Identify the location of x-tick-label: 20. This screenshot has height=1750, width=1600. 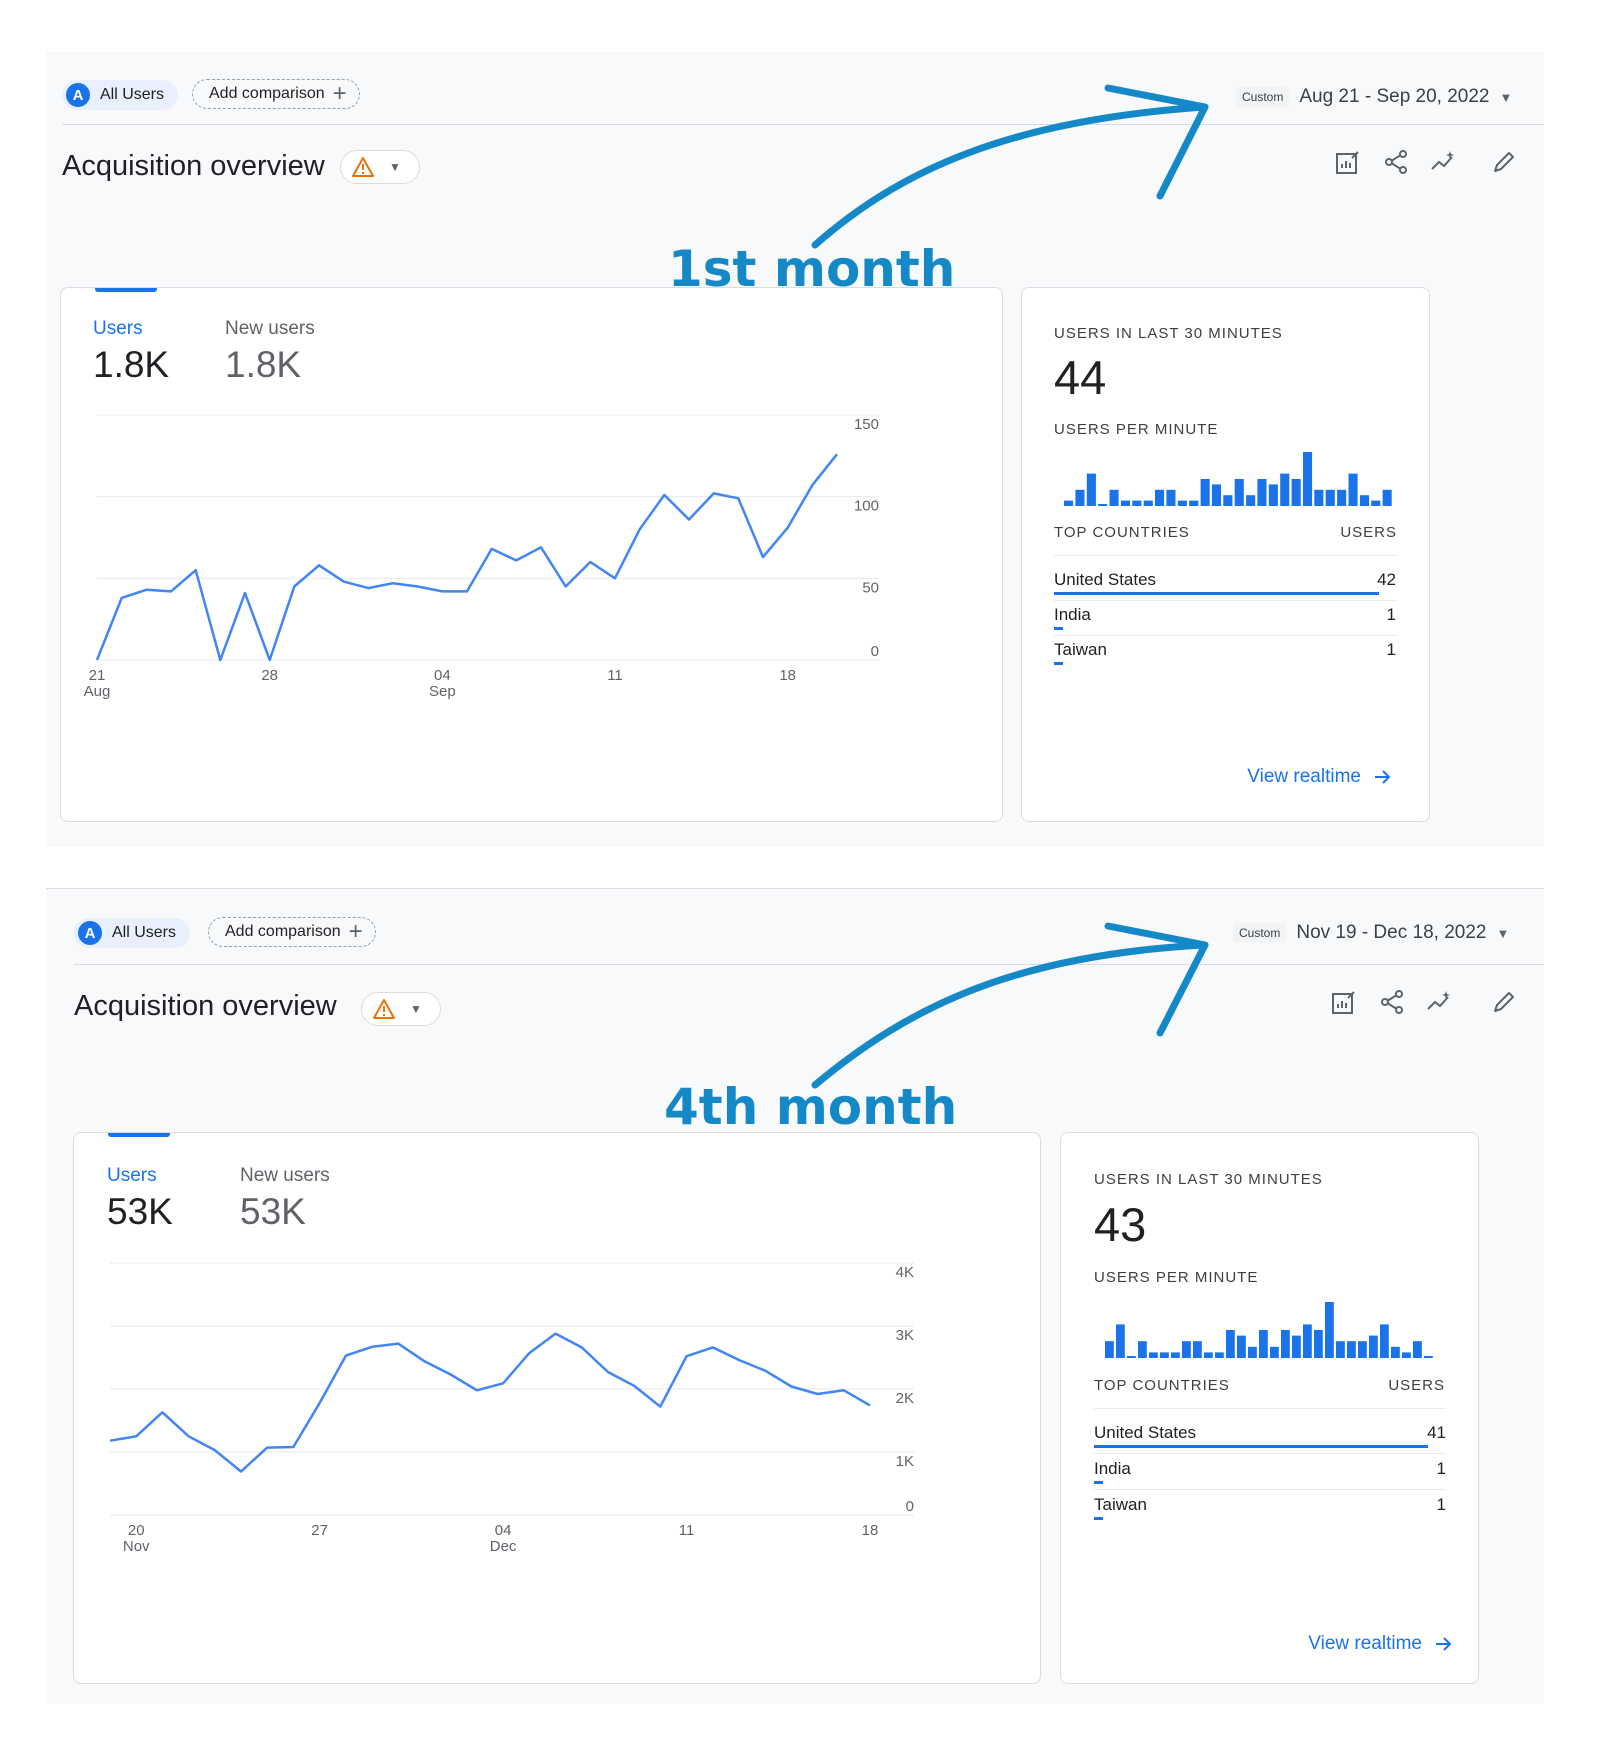
(136, 1530).